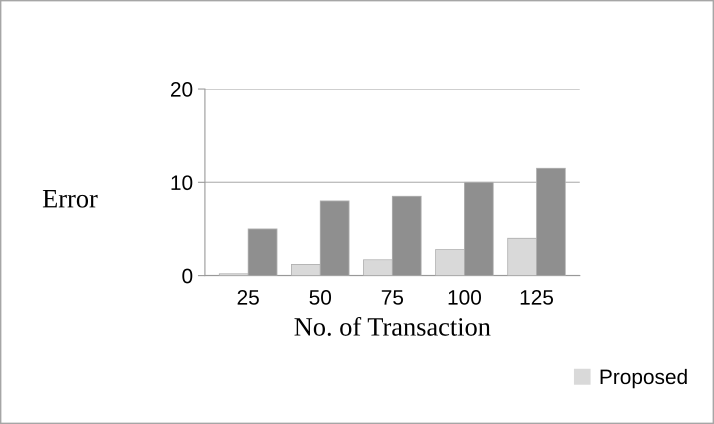 This screenshot has width=714, height=424. What do you see at coordinates (187, 276) in the screenshot?
I see `y-tick-label: 0` at bounding box center [187, 276].